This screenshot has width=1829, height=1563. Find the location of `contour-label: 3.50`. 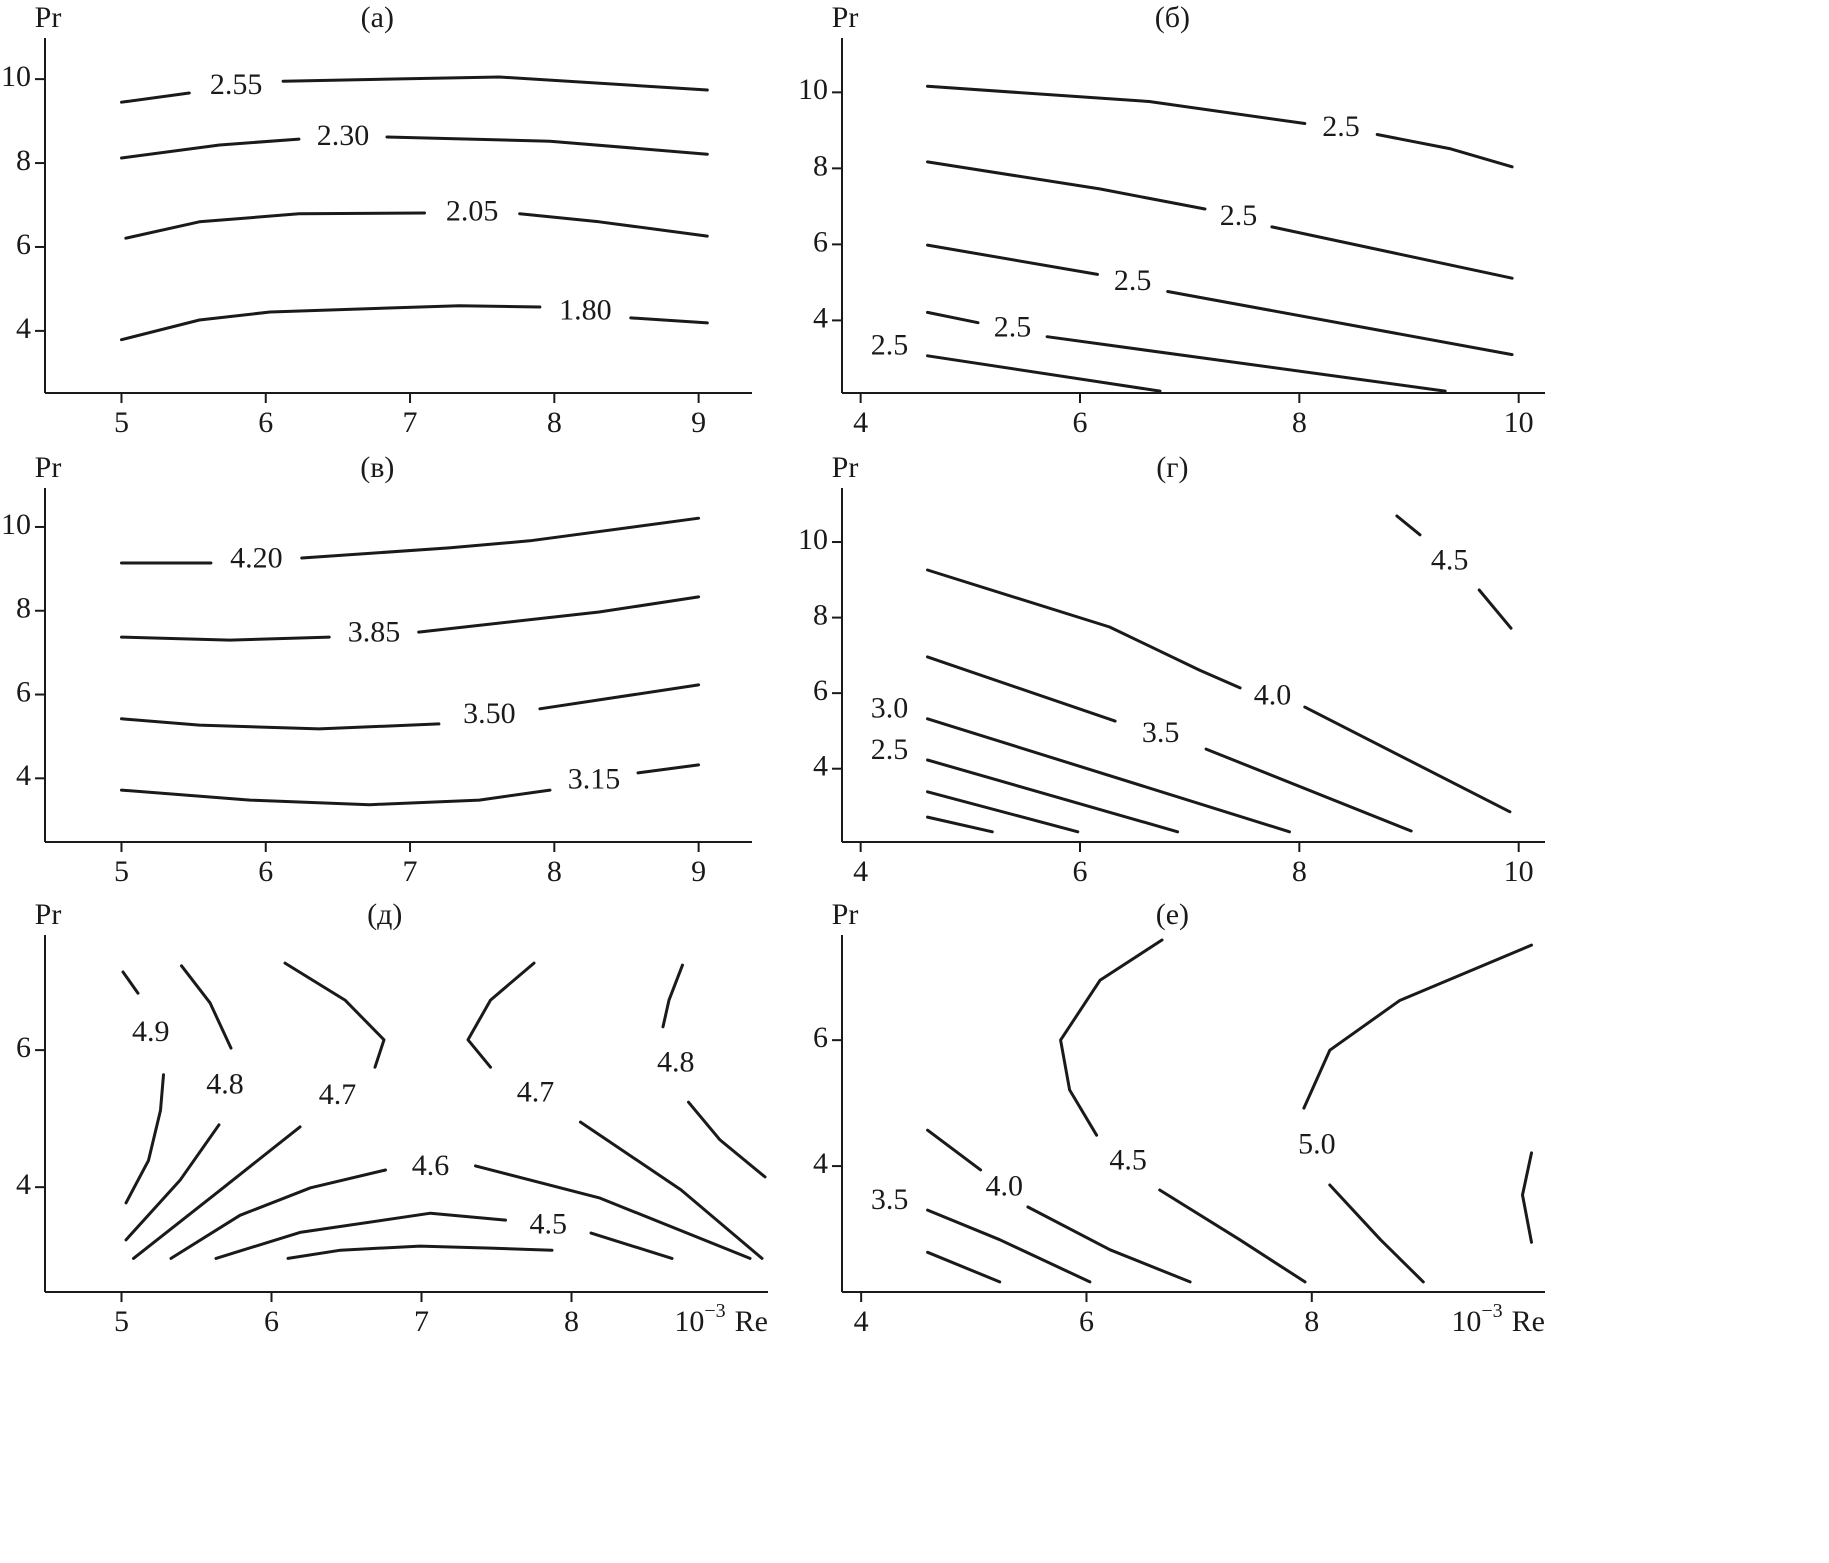

contour-label: 3.50 is located at coordinates (489, 713).